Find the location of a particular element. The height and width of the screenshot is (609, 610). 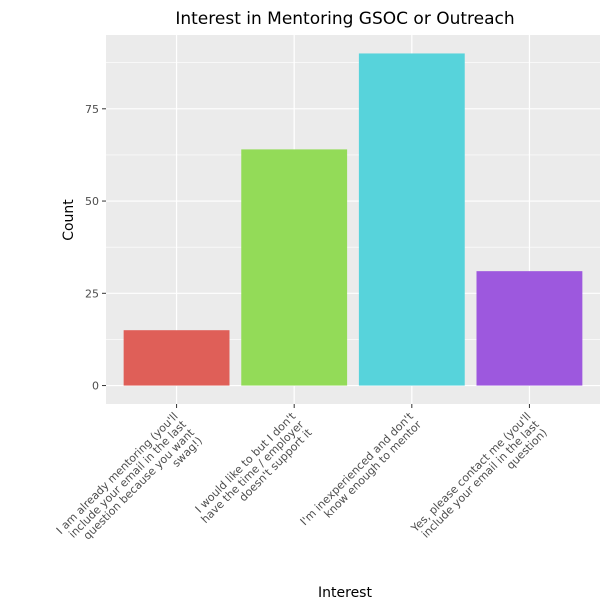

y-tick-label: 75 is located at coordinates (92, 109).